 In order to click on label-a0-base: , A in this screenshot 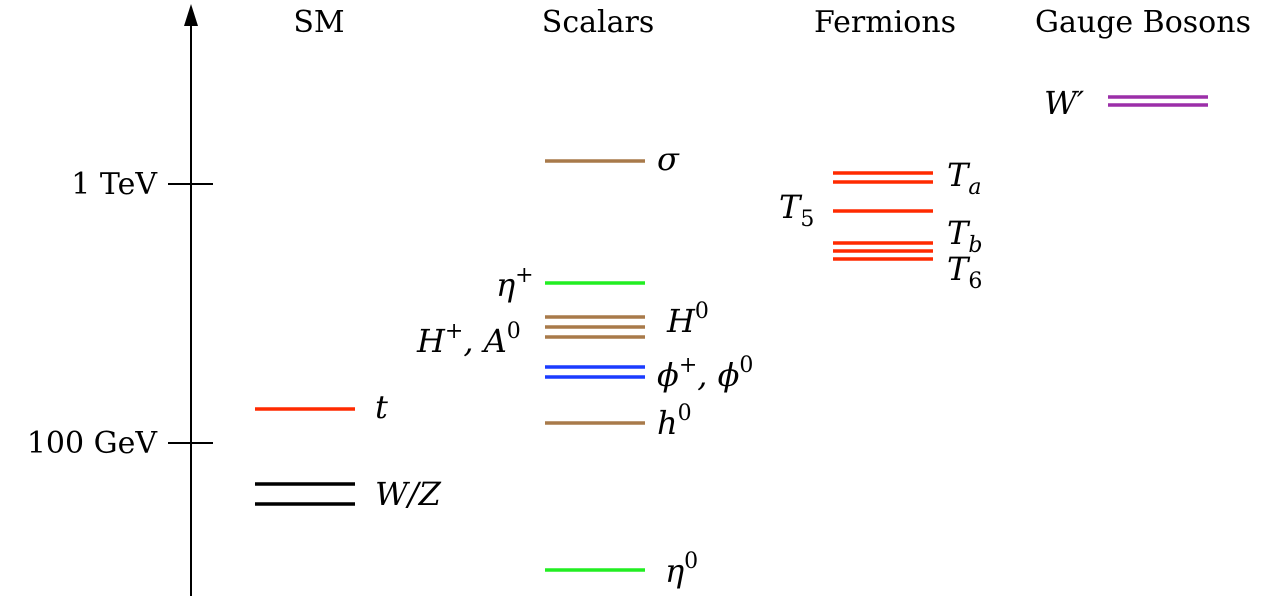, I will do `click(484, 341)`.